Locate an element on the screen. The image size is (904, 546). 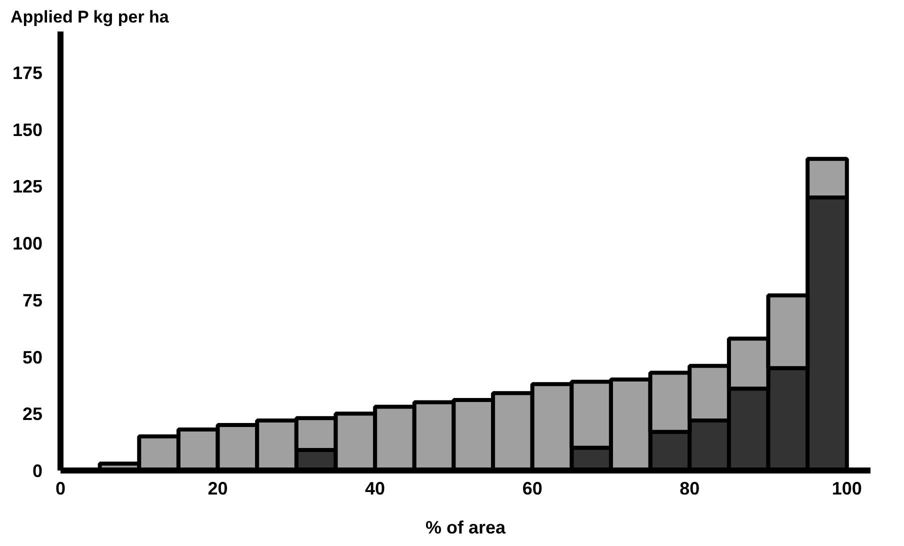
y-tick-label: 175 is located at coordinates (27, 72).